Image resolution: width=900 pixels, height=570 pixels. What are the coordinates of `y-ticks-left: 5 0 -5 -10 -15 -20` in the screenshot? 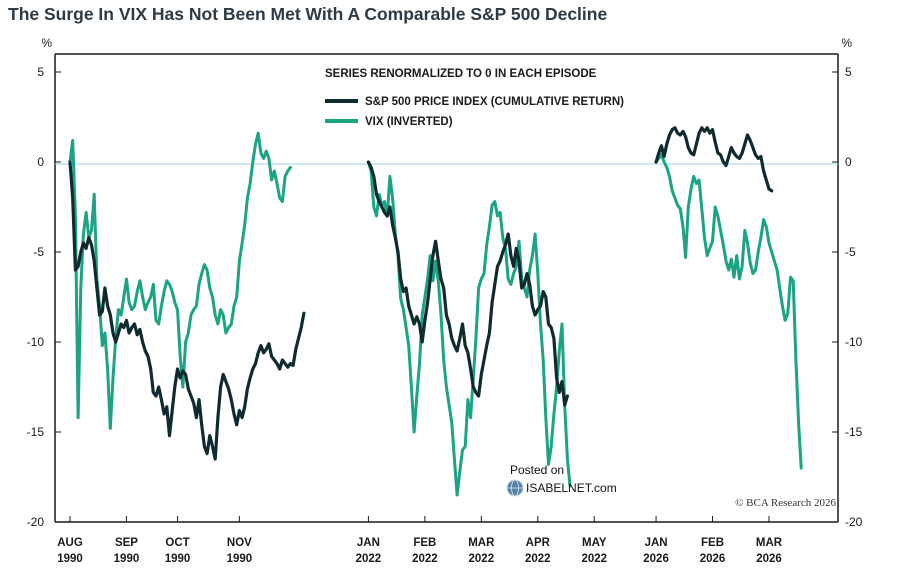 It's located at (44, 297).